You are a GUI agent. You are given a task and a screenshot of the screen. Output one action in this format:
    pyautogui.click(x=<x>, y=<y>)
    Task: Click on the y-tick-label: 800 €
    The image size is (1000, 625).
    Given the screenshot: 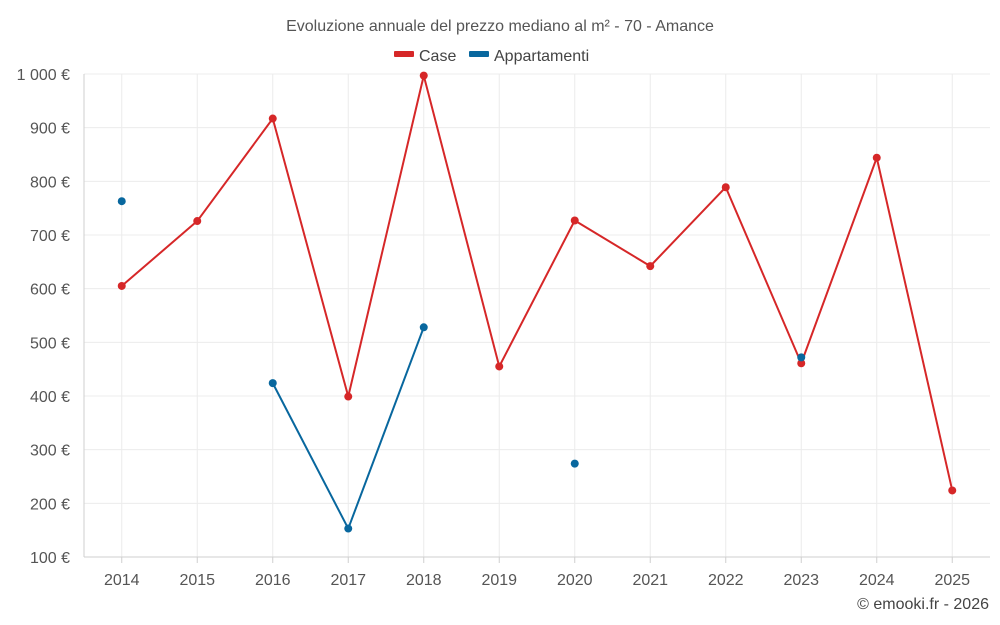 What is the action you would take?
    pyautogui.click(x=50, y=182)
    